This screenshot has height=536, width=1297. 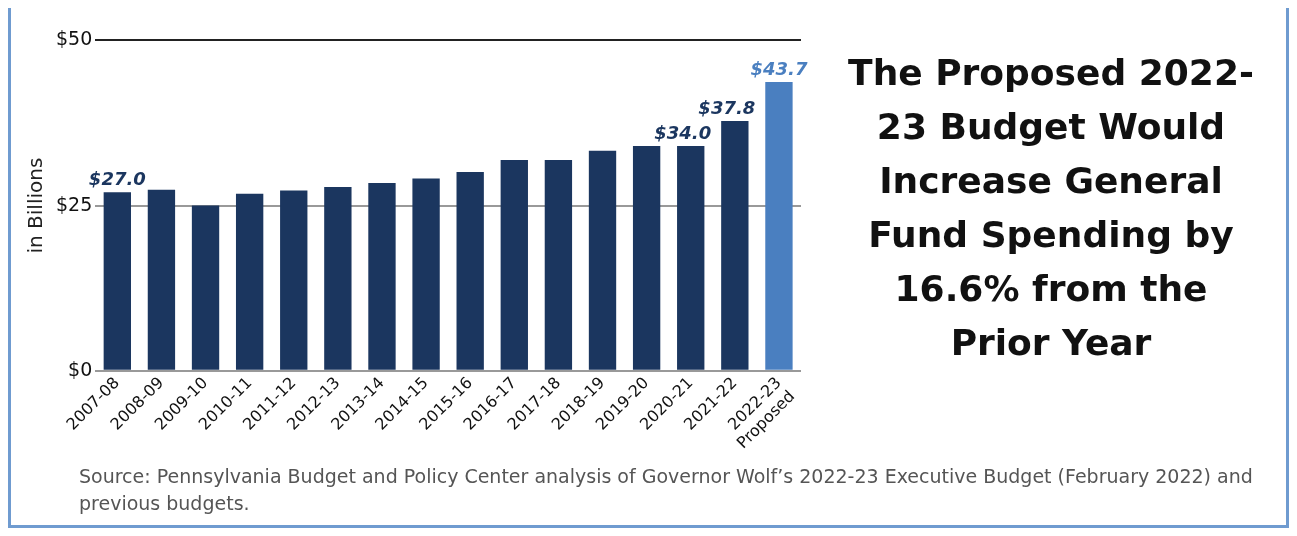 What do you see at coordinates (80, 368) in the screenshot?
I see `y-tick-label: $0` at bounding box center [80, 368].